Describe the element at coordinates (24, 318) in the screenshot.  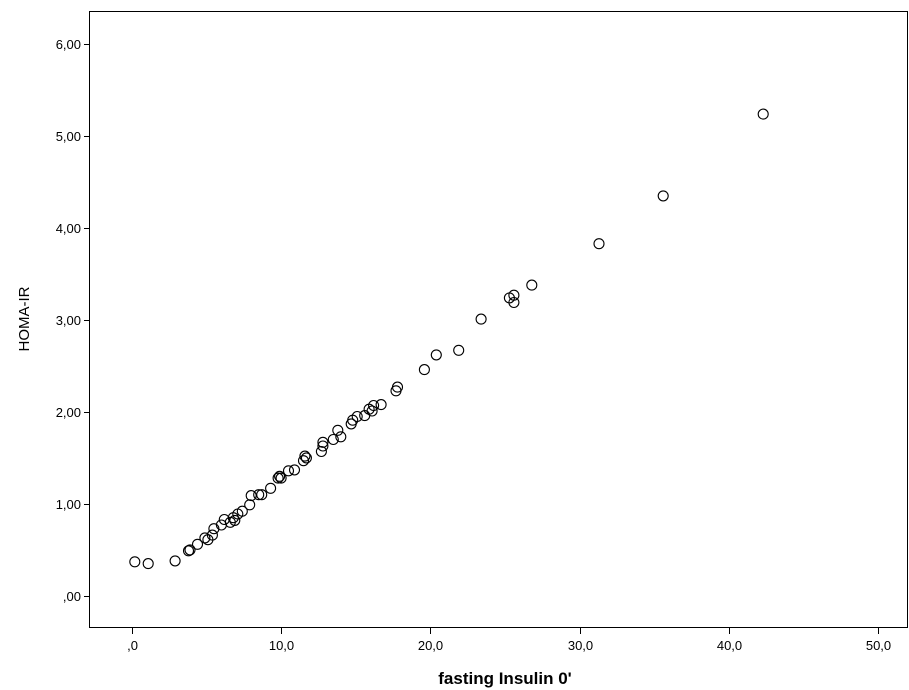
I see `y-axis-title: HOMA-IR` at that location.